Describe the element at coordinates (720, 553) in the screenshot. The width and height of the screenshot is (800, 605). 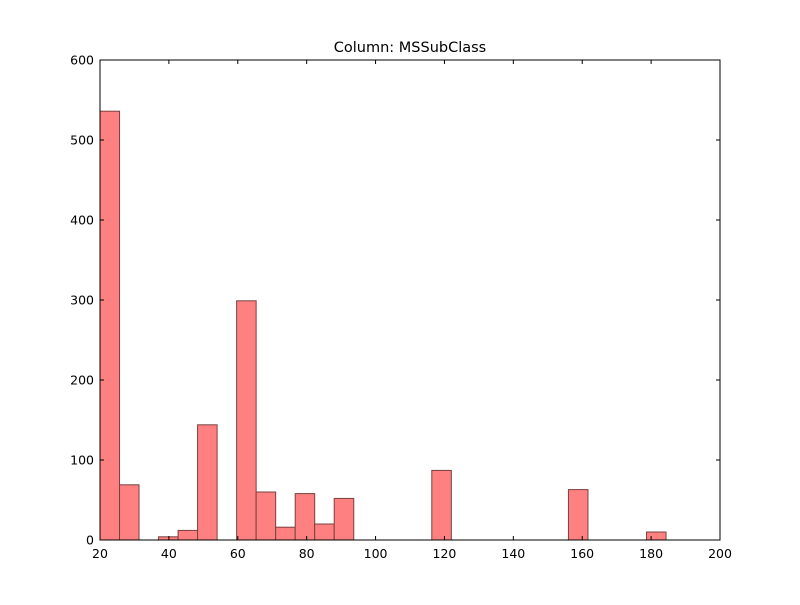
I see `x-tick-label-200: 200` at that location.